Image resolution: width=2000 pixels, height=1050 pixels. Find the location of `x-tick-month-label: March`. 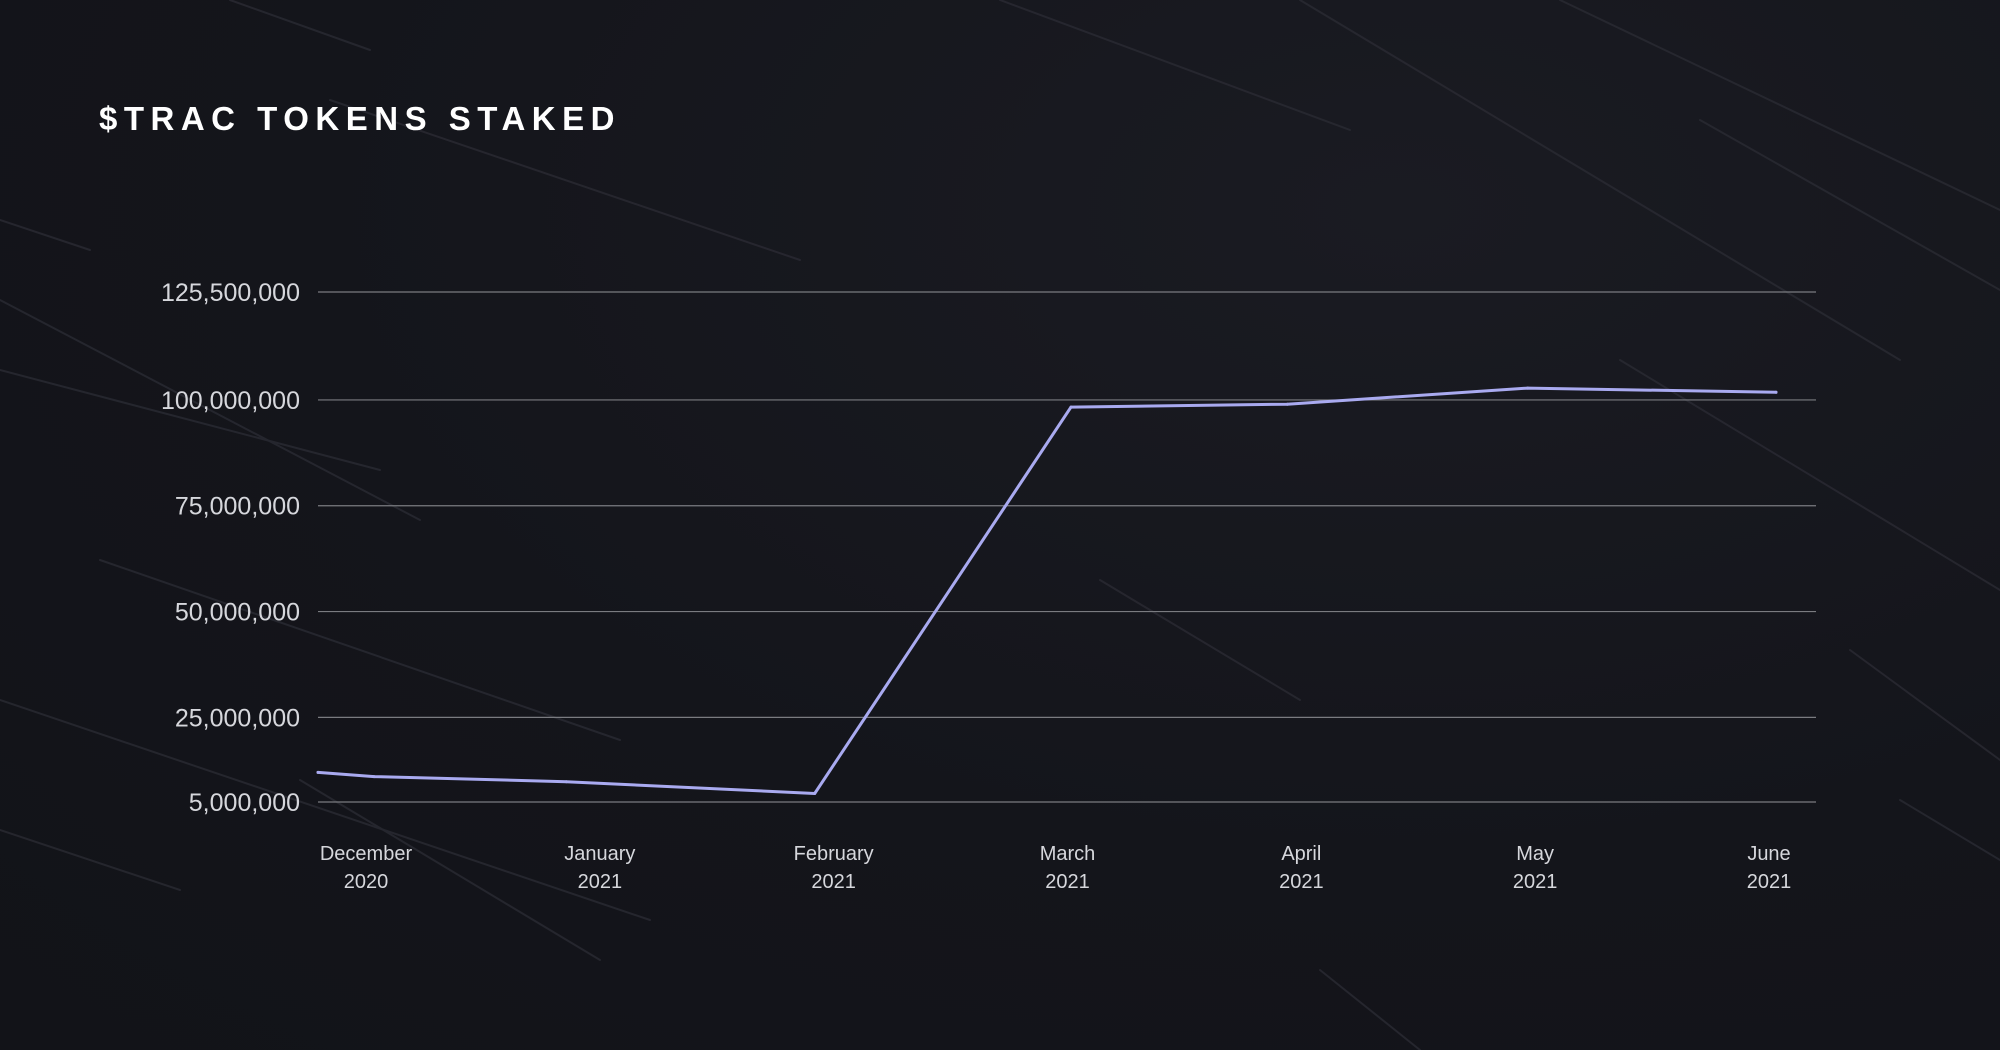

x-tick-month-label: March is located at coordinates (1068, 854).